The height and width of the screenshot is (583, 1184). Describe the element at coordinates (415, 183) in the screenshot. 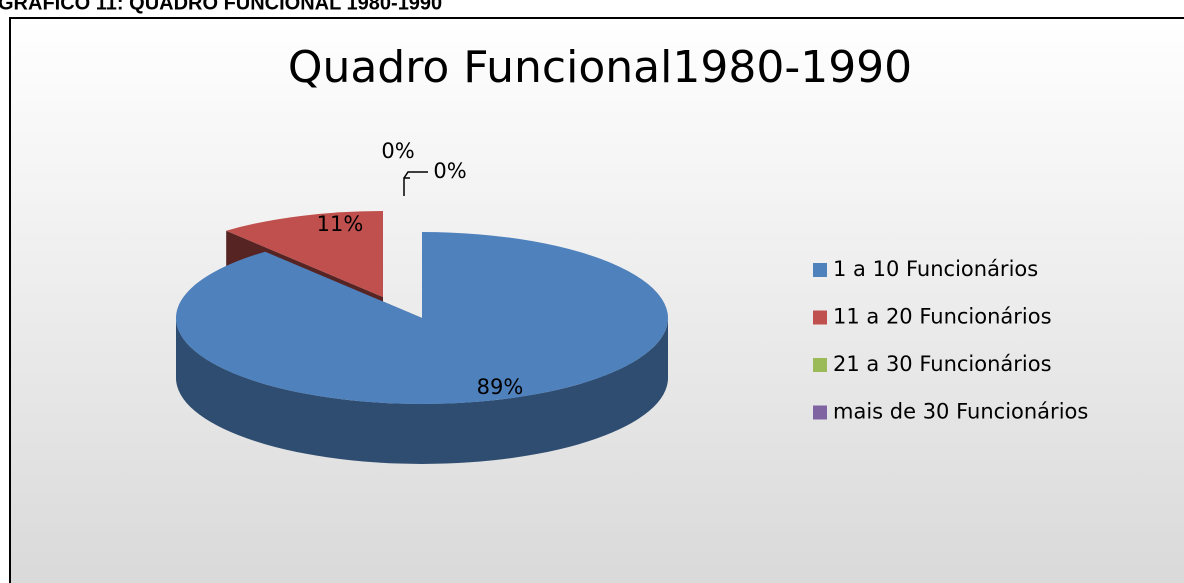

I see `leader-line` at that location.